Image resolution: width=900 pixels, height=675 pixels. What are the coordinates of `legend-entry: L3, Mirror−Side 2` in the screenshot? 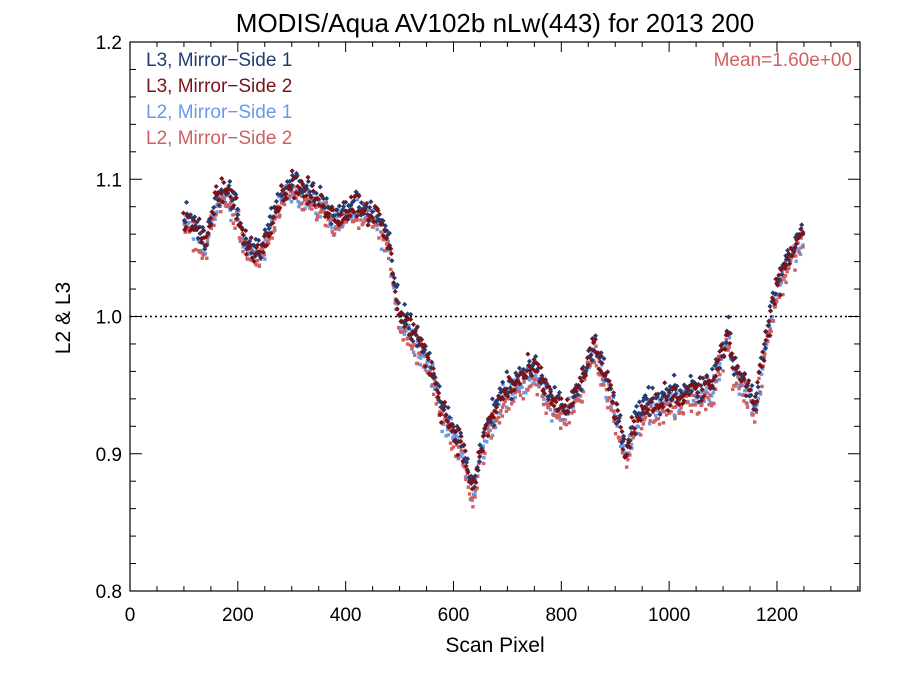 It's located at (219, 86).